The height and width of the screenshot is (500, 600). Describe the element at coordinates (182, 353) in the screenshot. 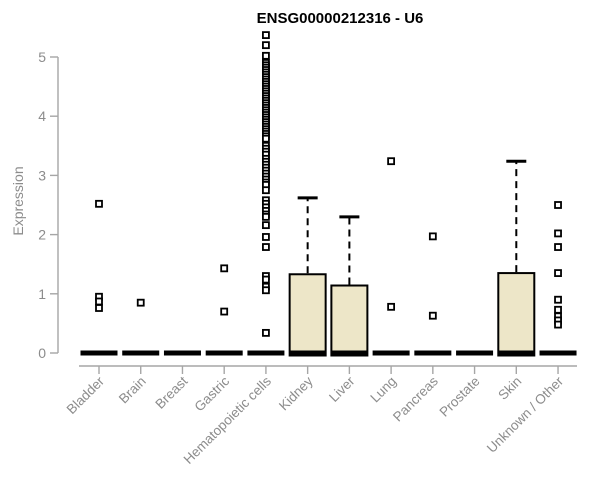

I see `median-bar-breast` at that location.